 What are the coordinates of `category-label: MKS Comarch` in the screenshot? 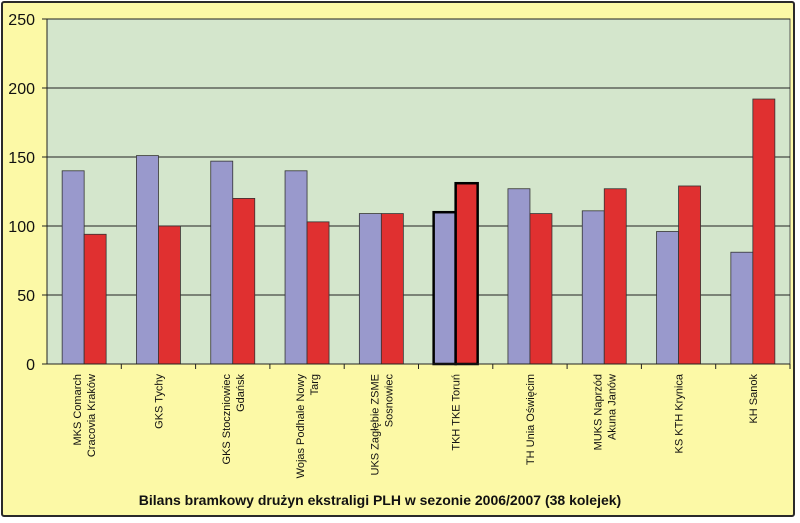 It's located at (78, 410).